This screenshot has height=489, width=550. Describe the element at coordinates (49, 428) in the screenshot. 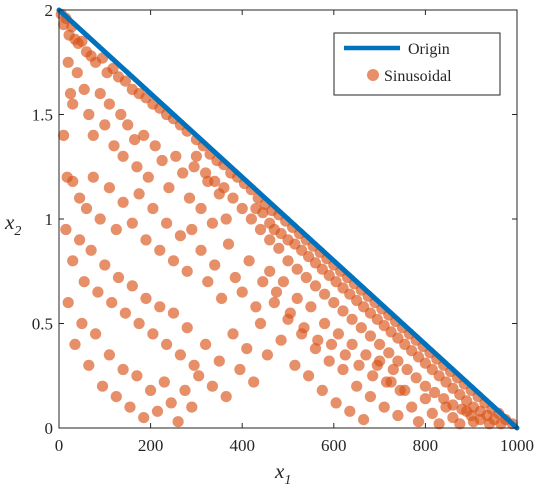

I see `y-tick-label-0: 0` at that location.